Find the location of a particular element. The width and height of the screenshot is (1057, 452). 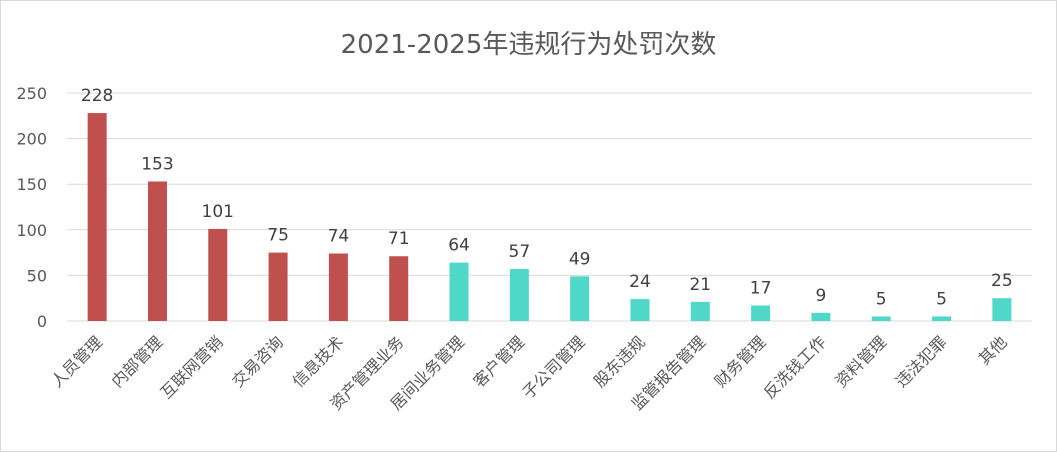

data-label: 17 is located at coordinates (761, 288).